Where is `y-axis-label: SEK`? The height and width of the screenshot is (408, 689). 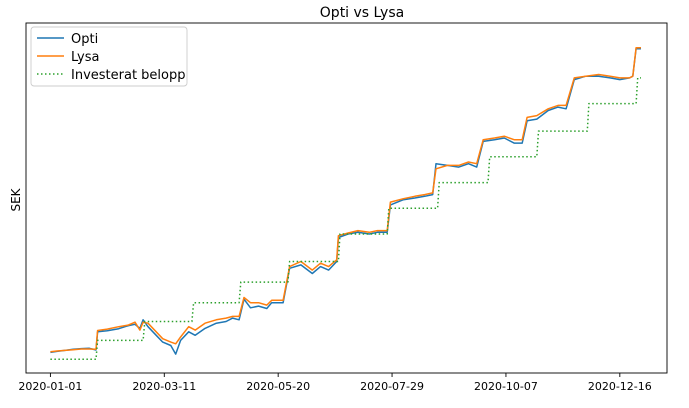
y-axis-label: SEK is located at coordinates (16, 199).